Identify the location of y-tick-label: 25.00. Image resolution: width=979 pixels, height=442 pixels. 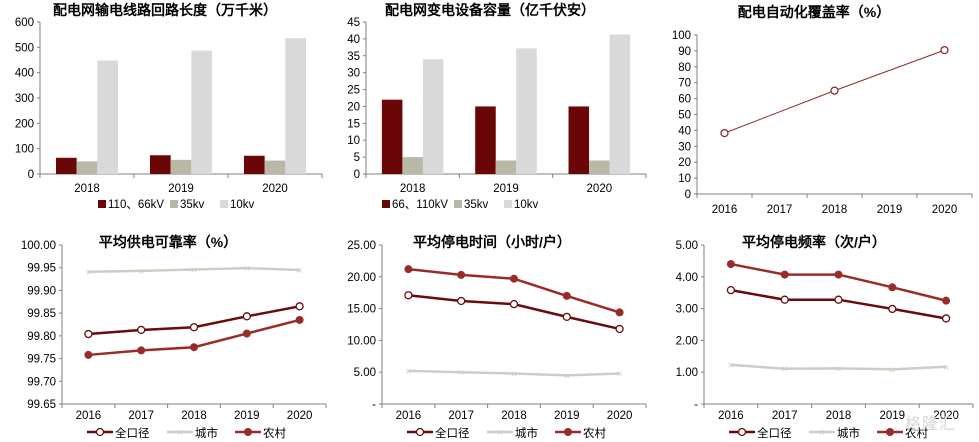
(361, 246).